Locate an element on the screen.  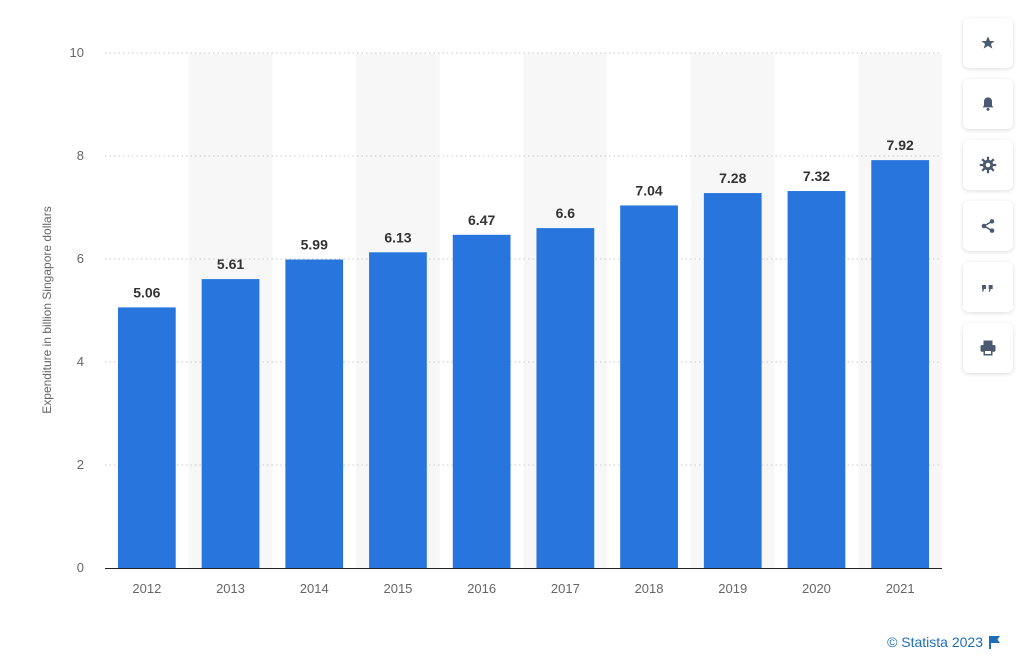
share-button is located at coordinates (988, 226).